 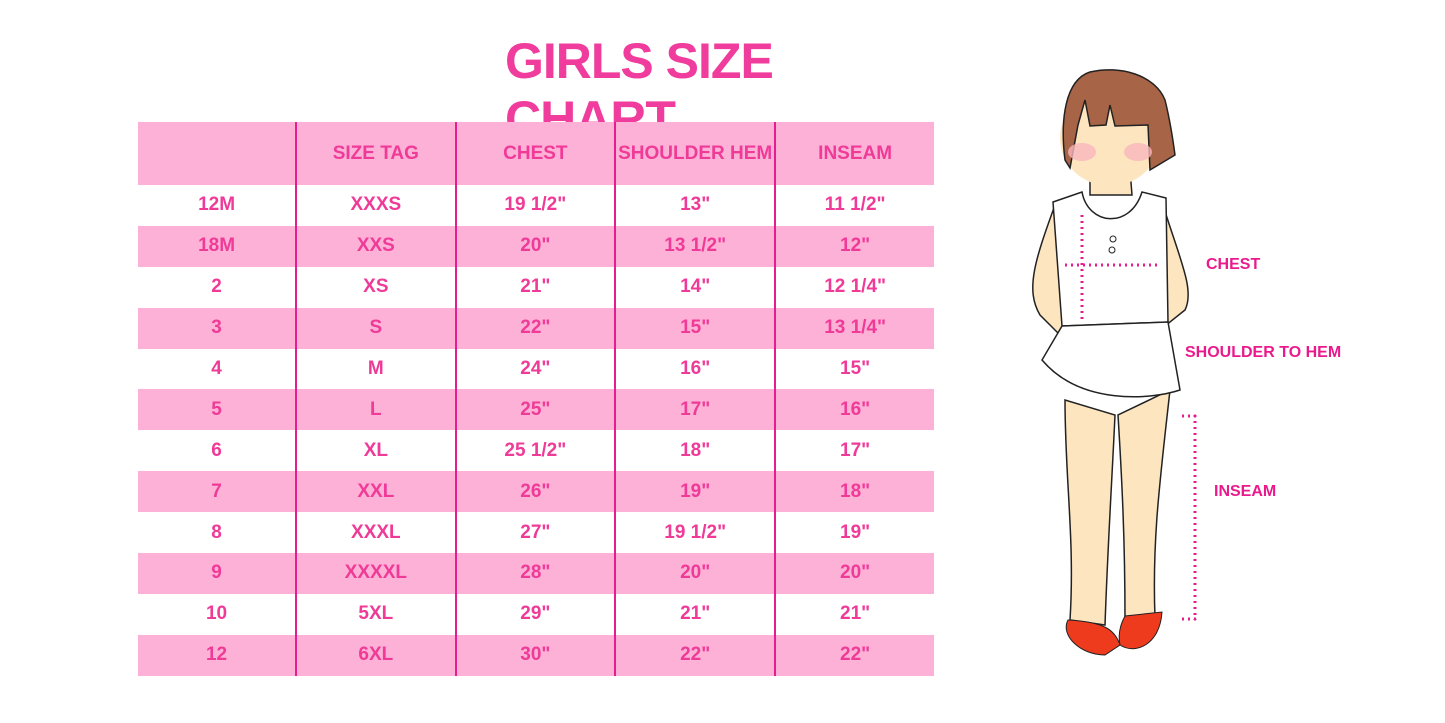 I want to click on table-cell: 5, so click(x=217, y=410).